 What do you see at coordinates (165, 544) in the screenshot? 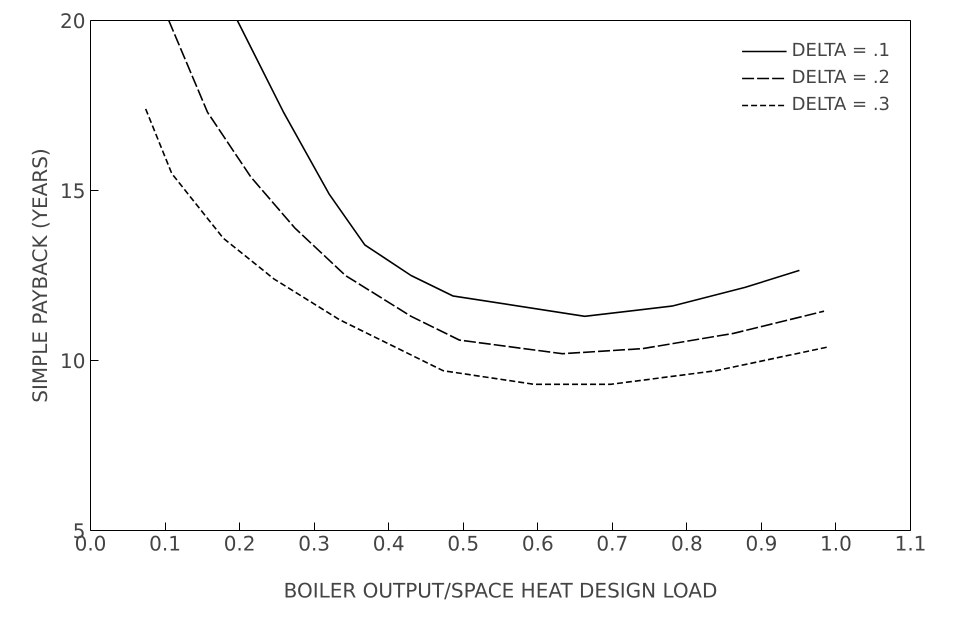
I see `x-tick-label: 0.1` at bounding box center [165, 544].